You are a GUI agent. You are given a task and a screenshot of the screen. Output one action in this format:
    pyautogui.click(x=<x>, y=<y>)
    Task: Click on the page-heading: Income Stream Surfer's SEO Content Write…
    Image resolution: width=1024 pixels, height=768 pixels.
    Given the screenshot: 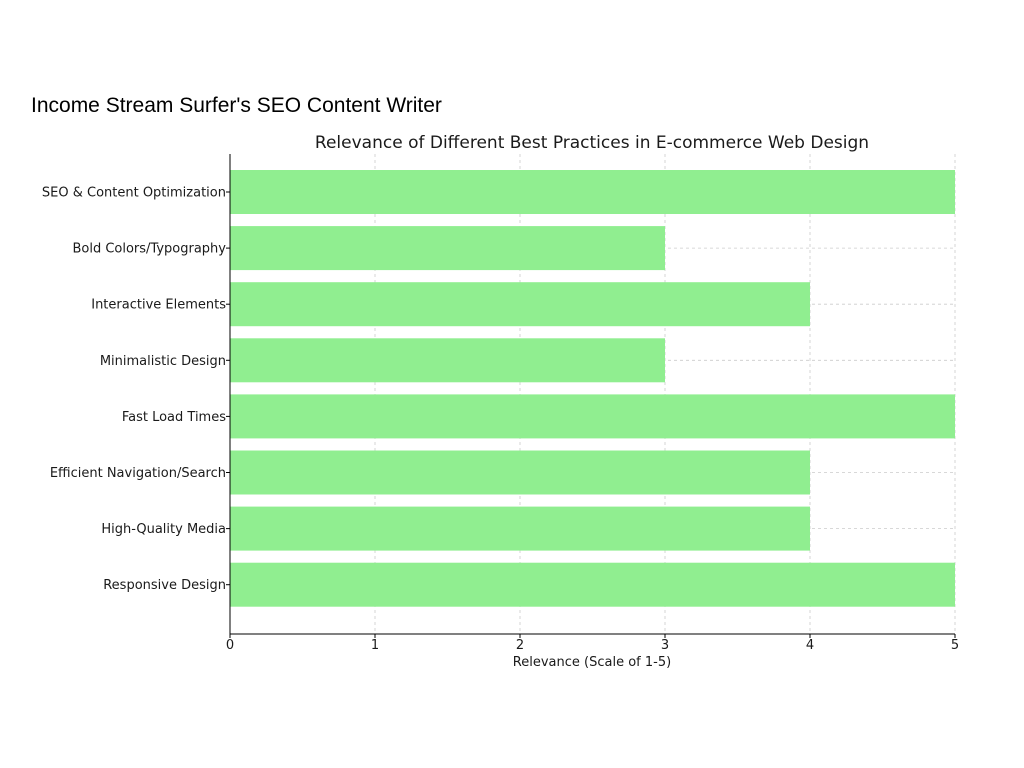 What is the action you would take?
    pyautogui.click(x=236, y=105)
    